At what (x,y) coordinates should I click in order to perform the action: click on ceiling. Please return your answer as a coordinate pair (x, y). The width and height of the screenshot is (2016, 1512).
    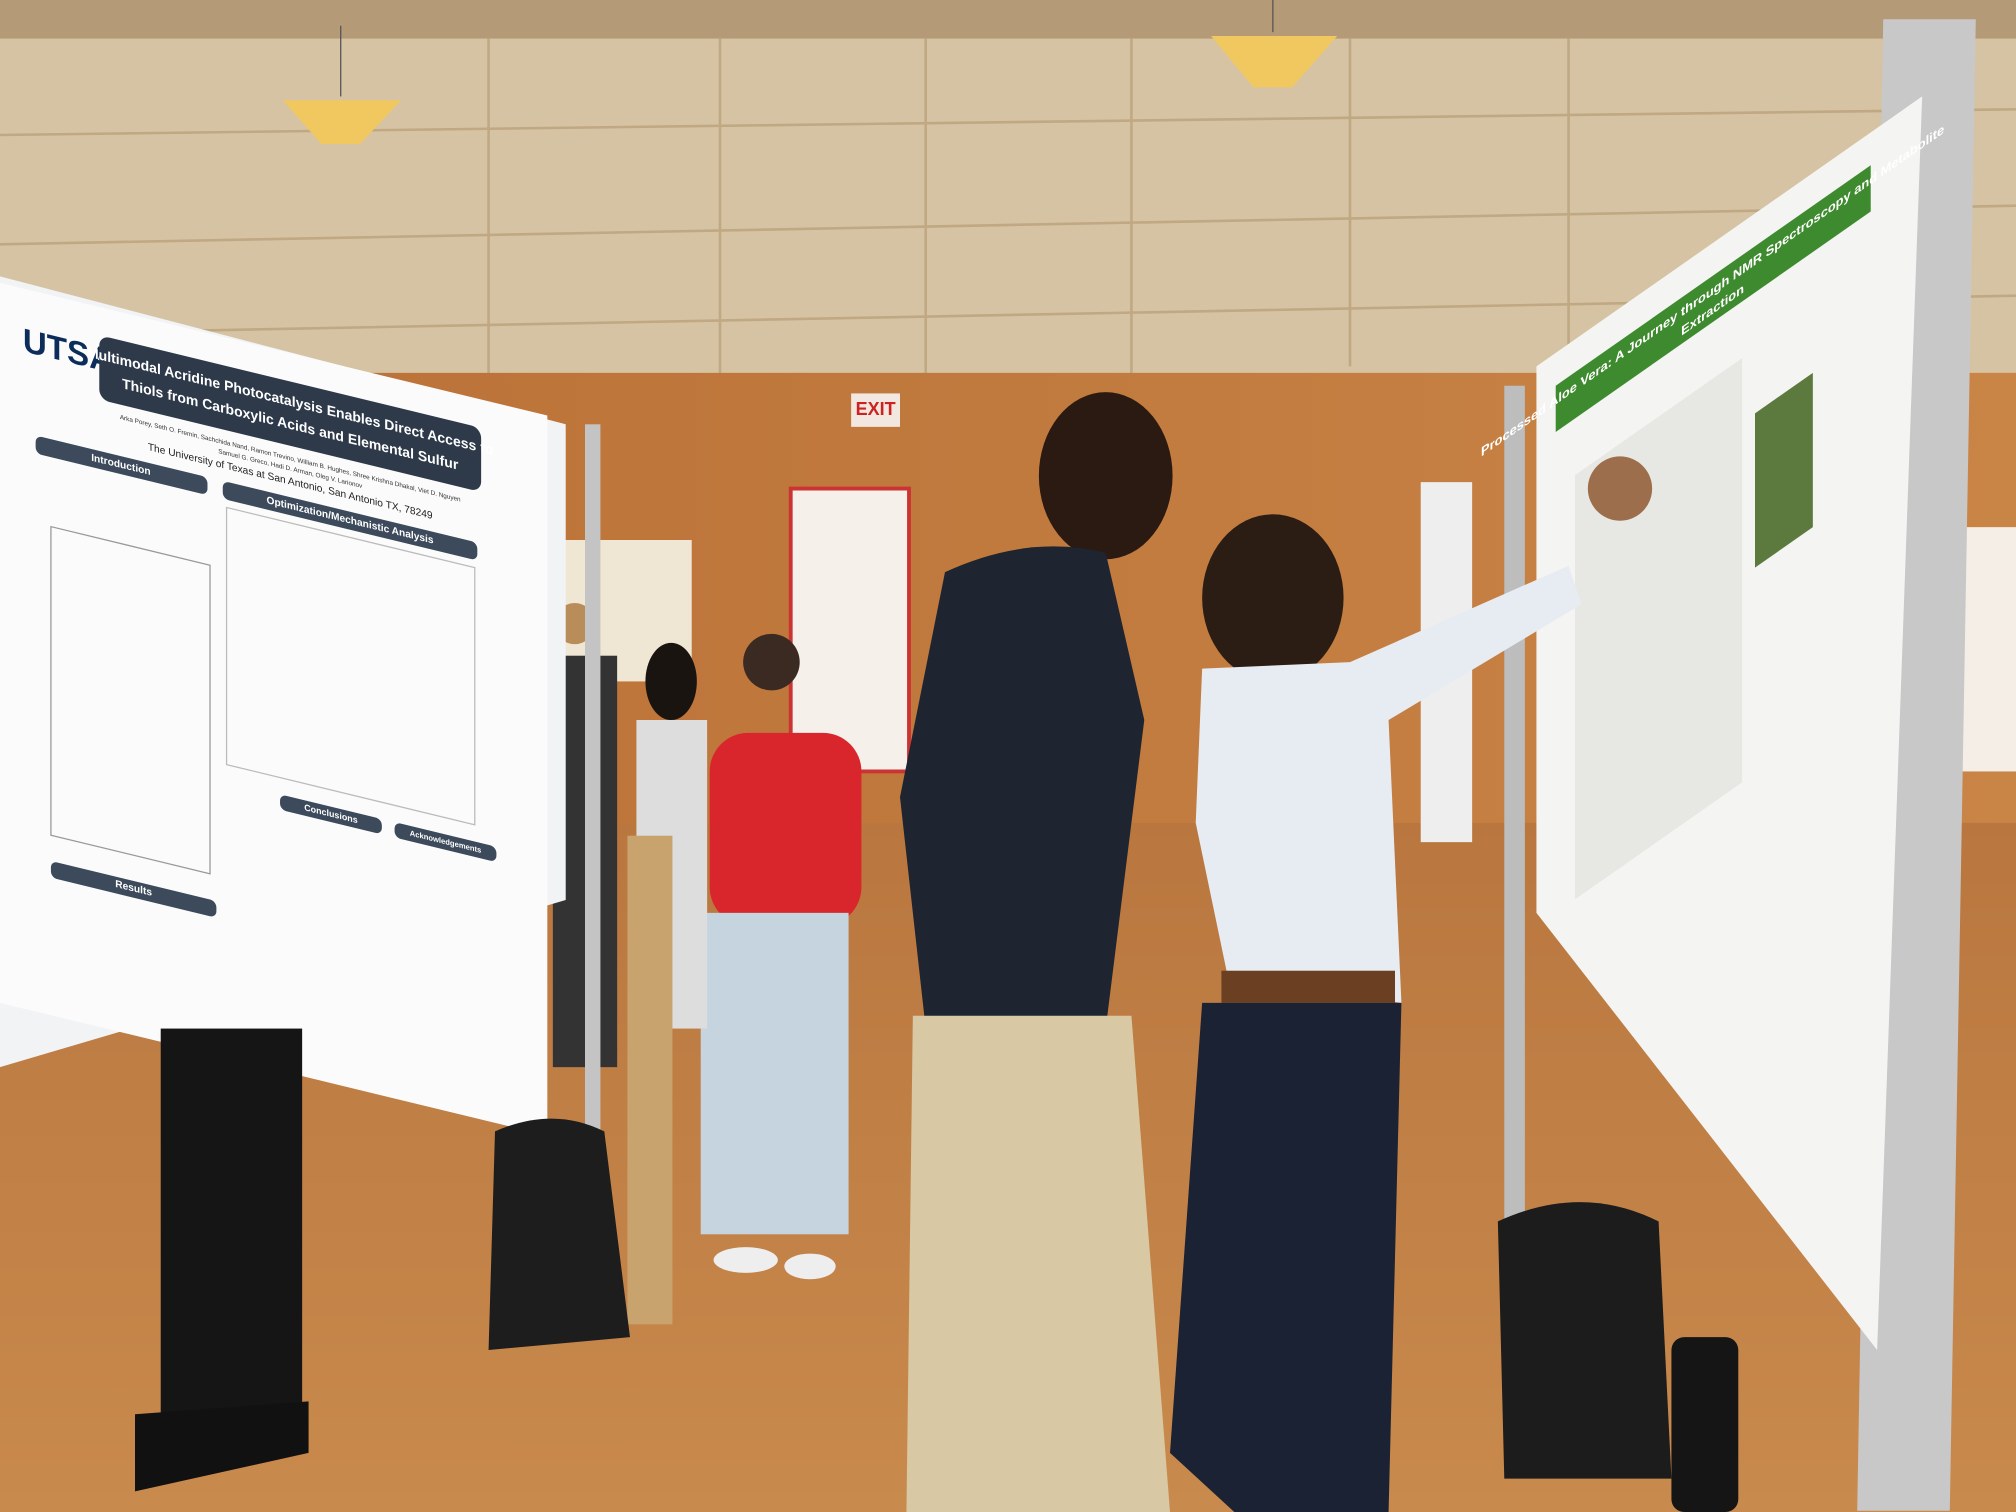
    Looking at the image, I should click on (1008, 19).